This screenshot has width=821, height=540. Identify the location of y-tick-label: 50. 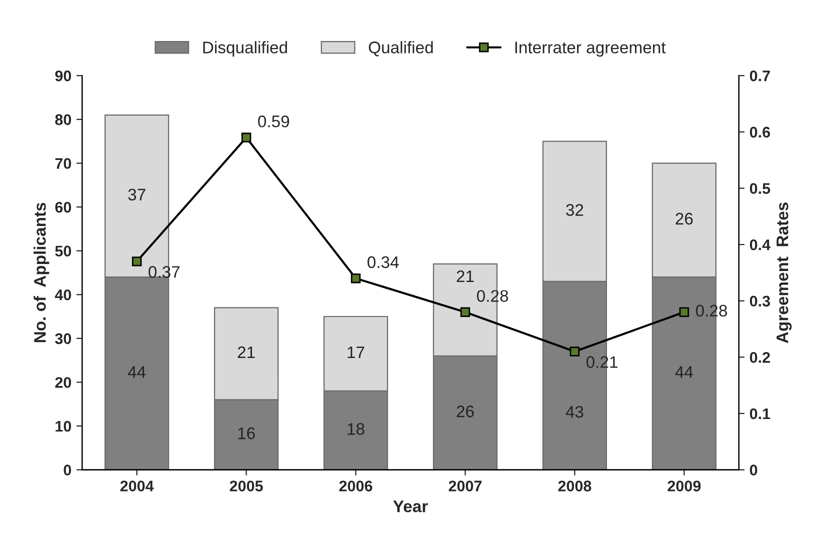
(63, 251).